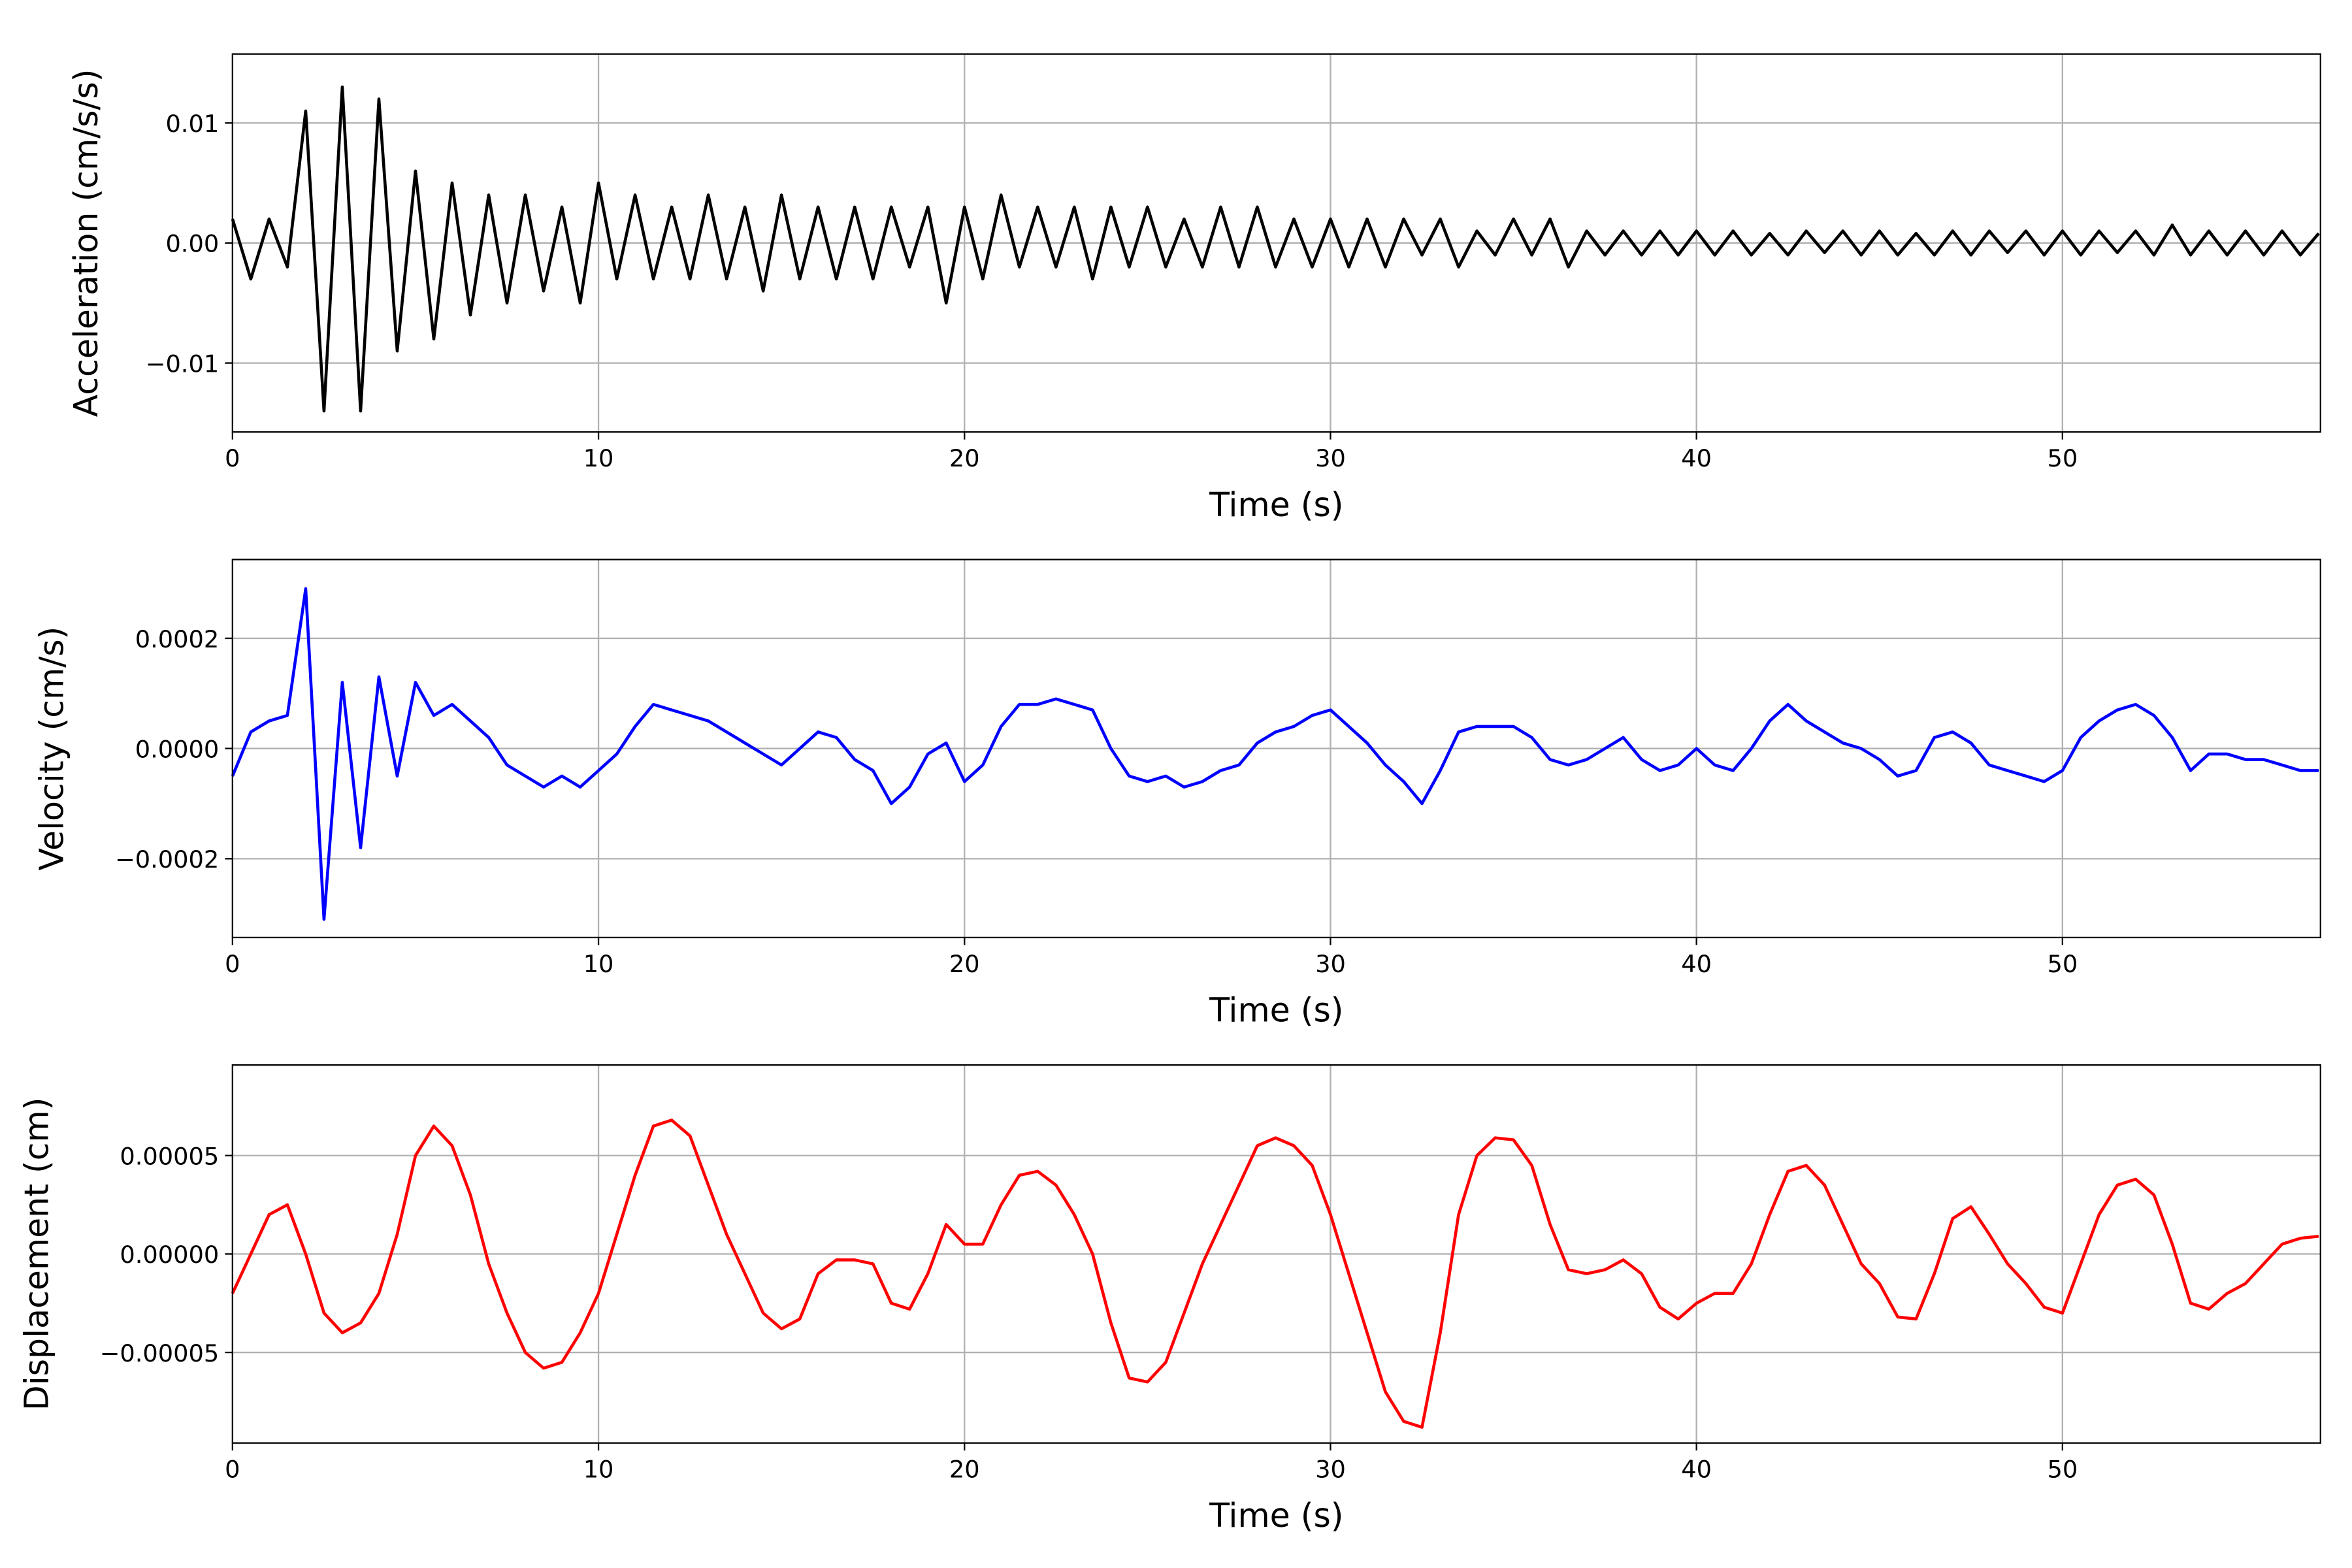  What do you see at coordinates (86, 243) in the screenshot?
I see `y-axis-label: Acceleration (cm/s/s)` at bounding box center [86, 243].